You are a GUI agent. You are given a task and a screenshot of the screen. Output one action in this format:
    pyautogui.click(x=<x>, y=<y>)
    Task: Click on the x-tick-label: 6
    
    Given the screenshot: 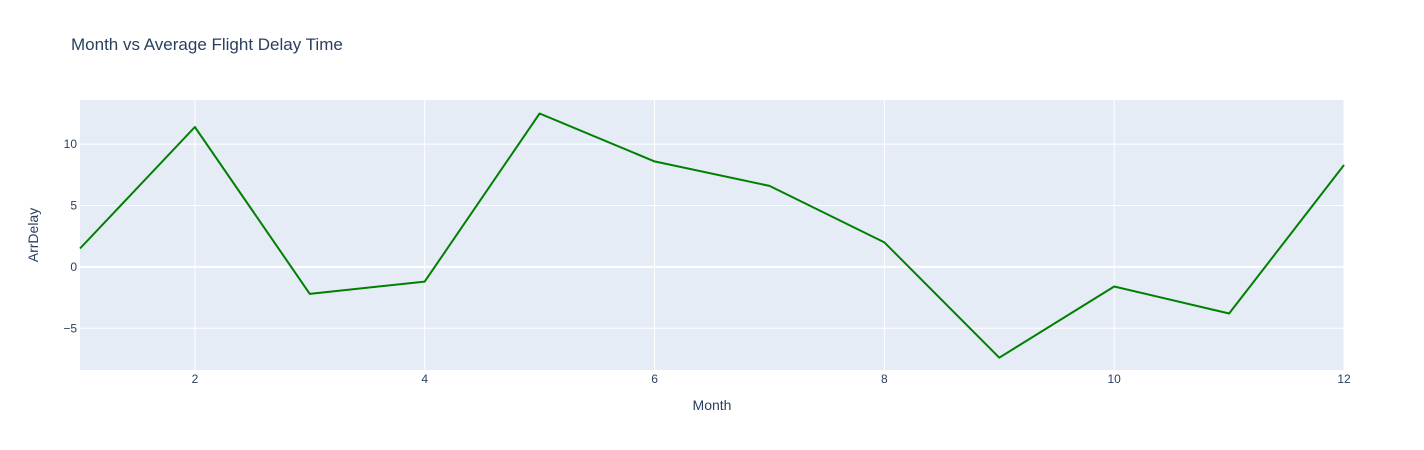 What is the action you would take?
    pyautogui.click(x=654, y=379)
    